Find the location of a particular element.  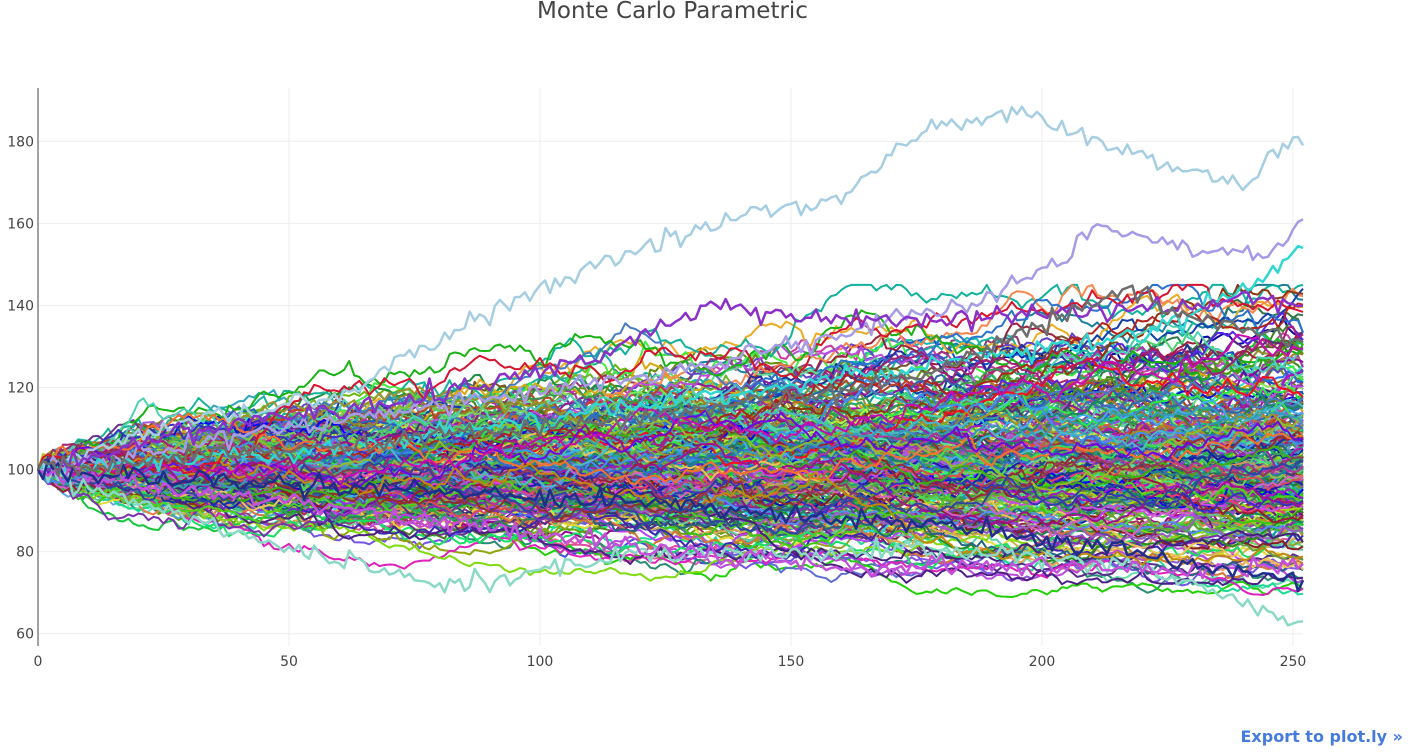

y-tick-label: 100 is located at coordinates (20, 471).